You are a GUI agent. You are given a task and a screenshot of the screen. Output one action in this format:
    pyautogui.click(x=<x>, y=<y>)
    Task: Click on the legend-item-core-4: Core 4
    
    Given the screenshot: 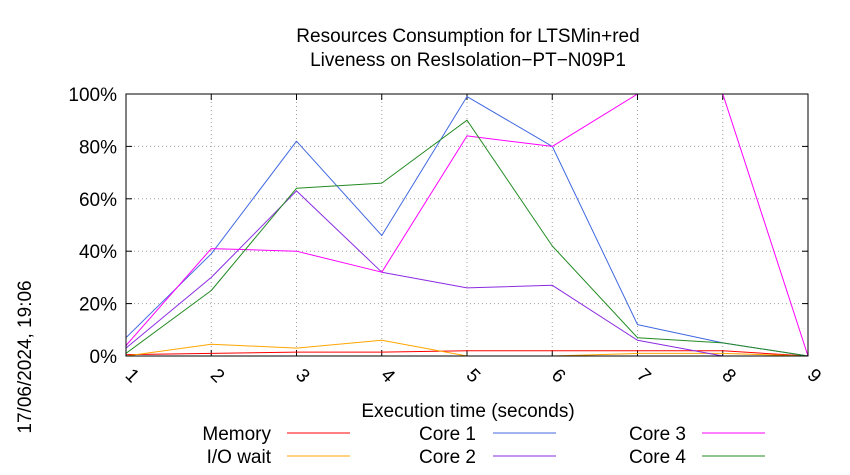 What is the action you would take?
    pyautogui.click(x=697, y=457)
    